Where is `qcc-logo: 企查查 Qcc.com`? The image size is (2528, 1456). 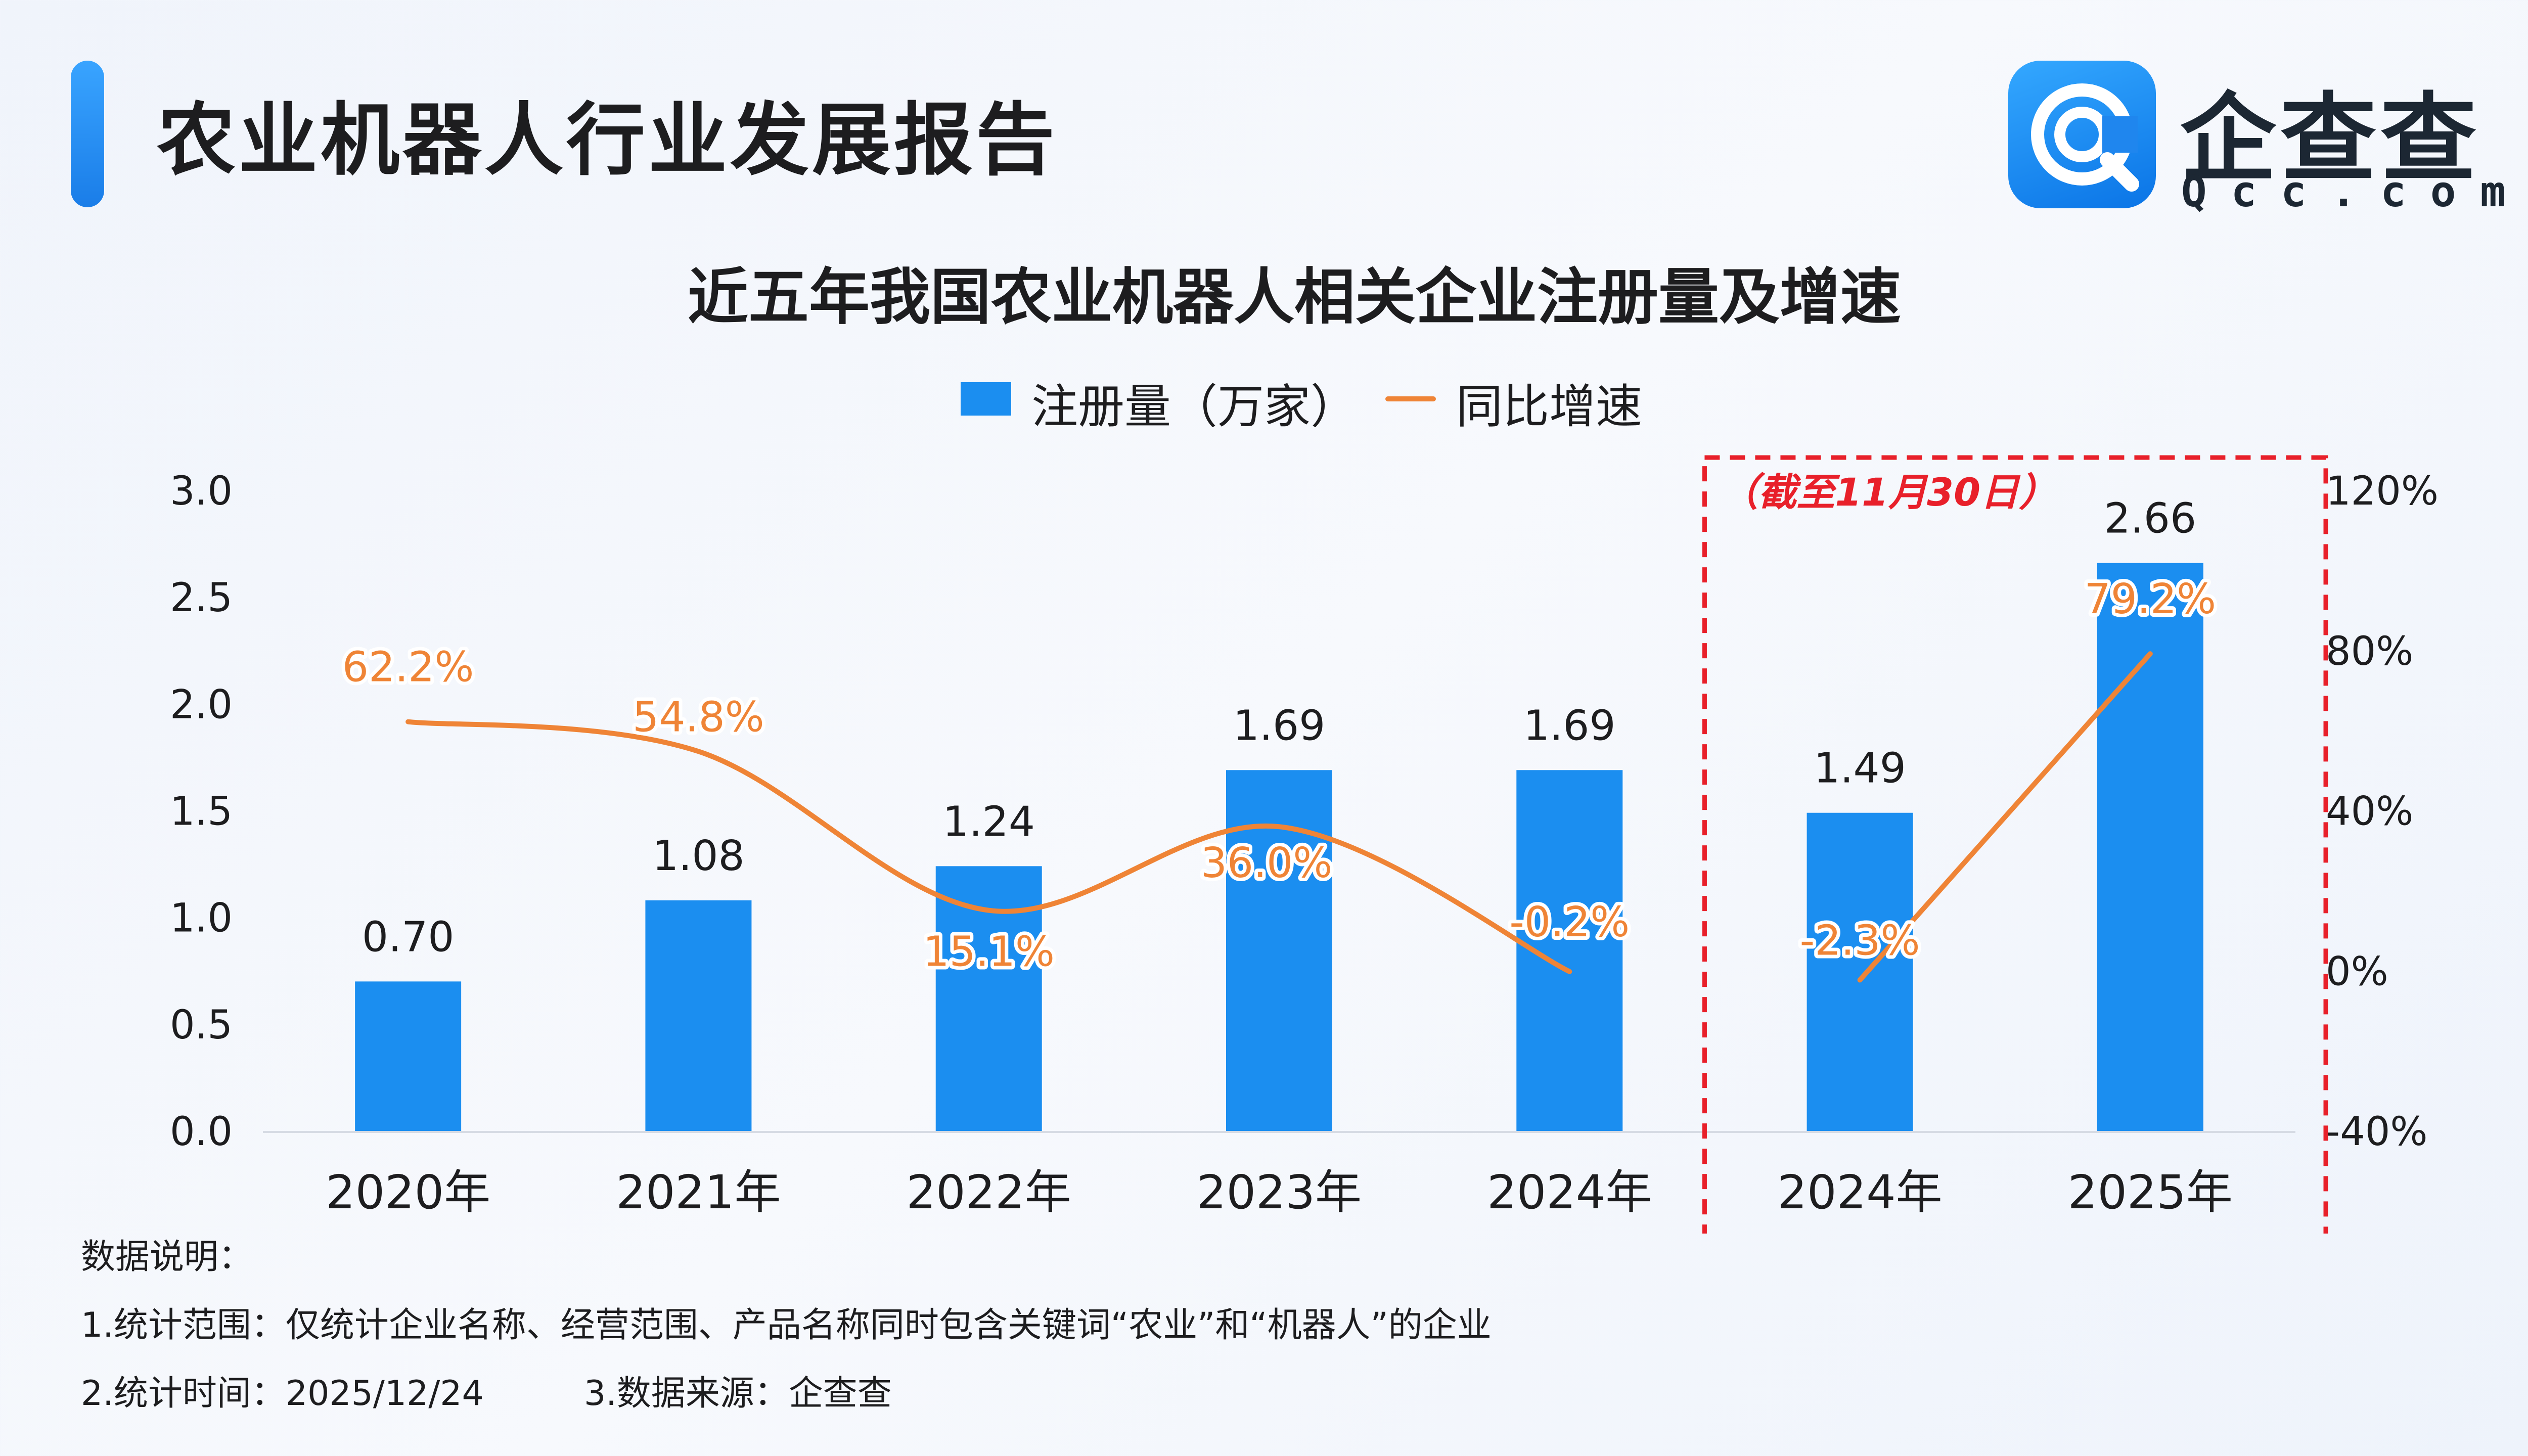 qcc-logo: 企查查 Qcc.com is located at coordinates (2261, 138).